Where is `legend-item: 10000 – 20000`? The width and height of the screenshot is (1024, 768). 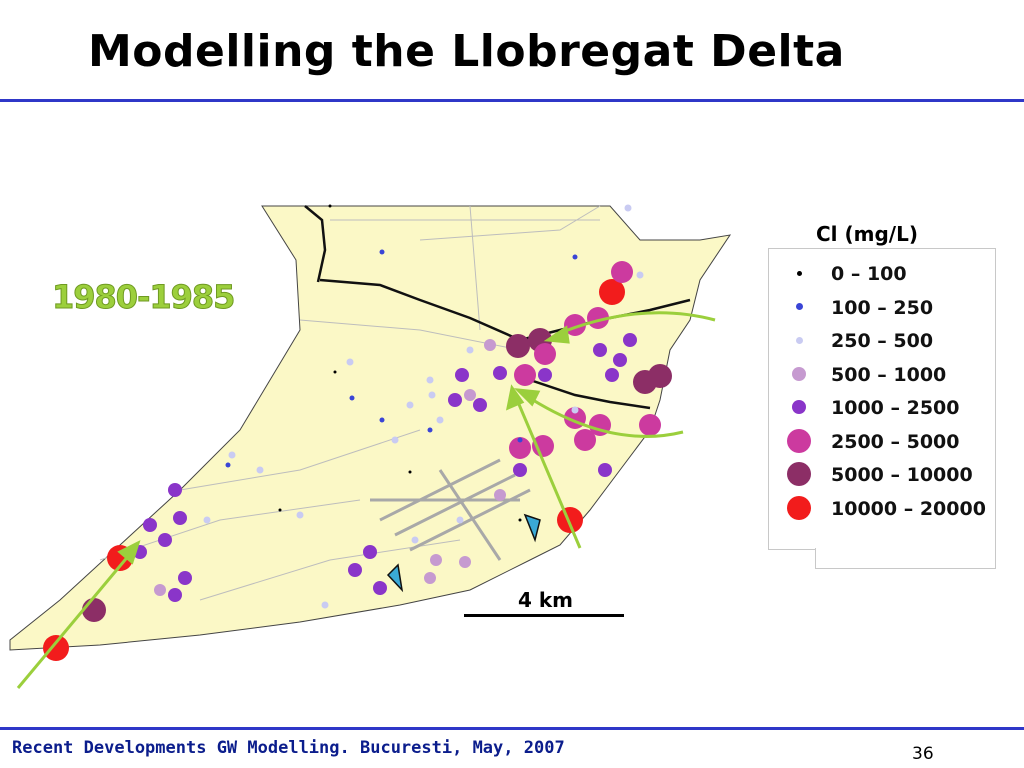 legend-item: 10000 – 20000 is located at coordinates (882, 509).